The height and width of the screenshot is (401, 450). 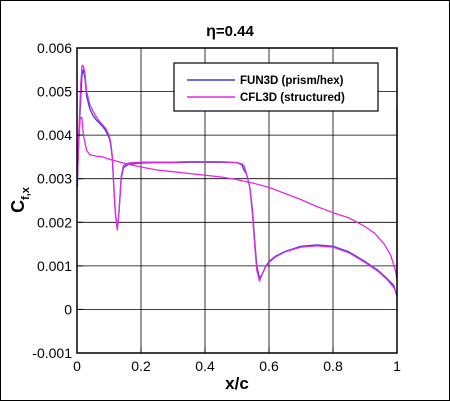 I want to click on y-tick-label: 0.002, so click(x=54, y=222).